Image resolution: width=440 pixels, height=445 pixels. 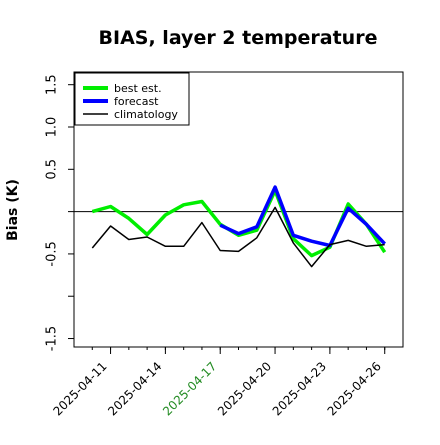 What do you see at coordinates (79, 388) in the screenshot?
I see `x-tick-label: 2025-04-11` at bounding box center [79, 388].